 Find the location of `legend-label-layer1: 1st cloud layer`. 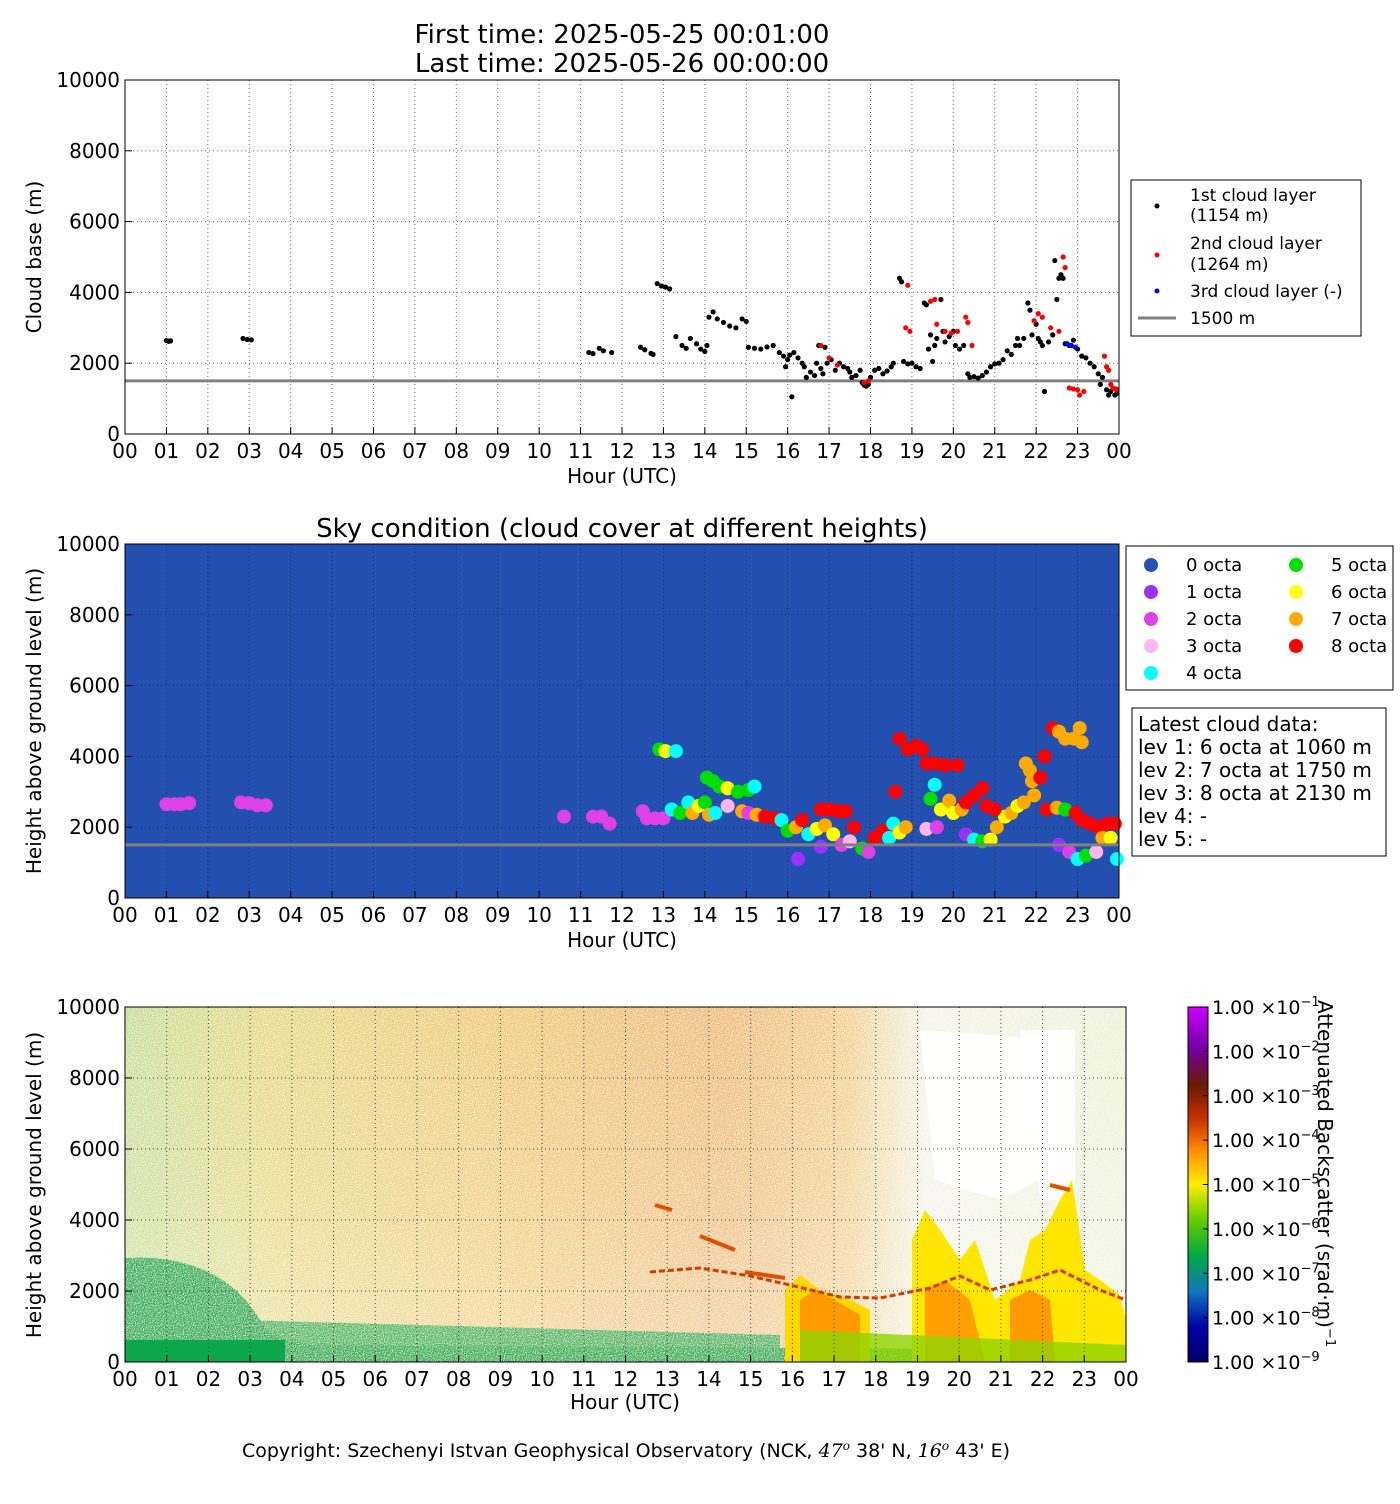

legend-label-layer1: 1st cloud layer is located at coordinates (1253, 196).